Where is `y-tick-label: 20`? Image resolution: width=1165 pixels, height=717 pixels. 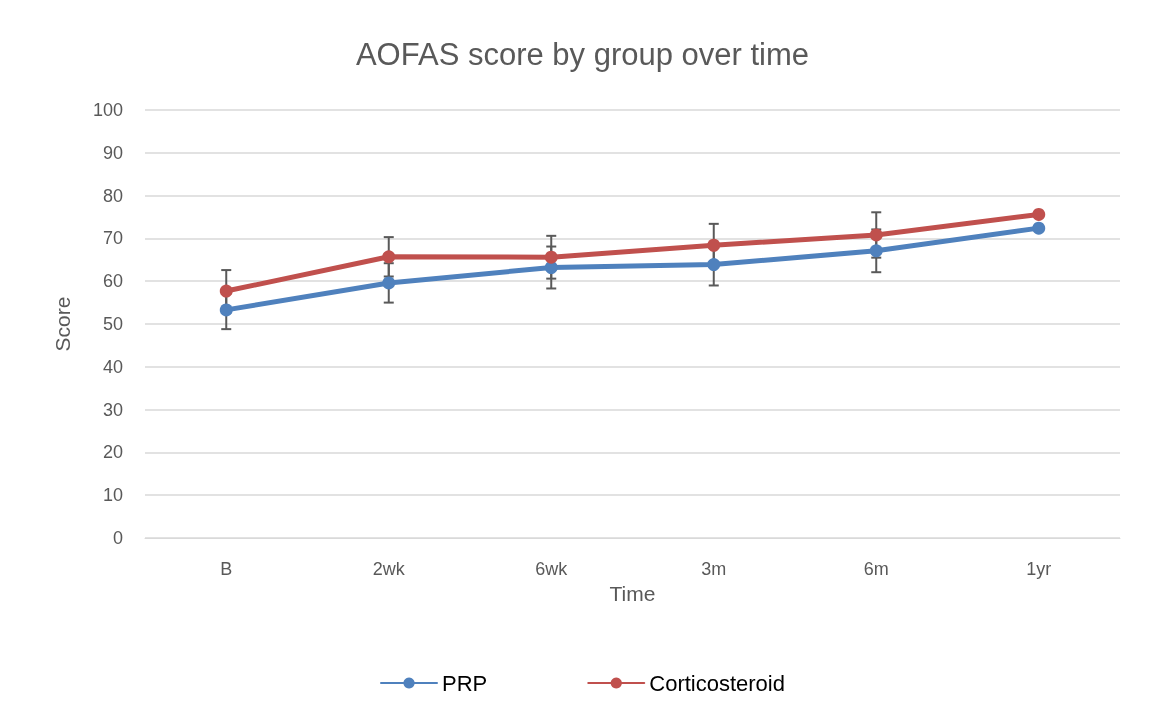 y-tick-label: 20 is located at coordinates (112, 452).